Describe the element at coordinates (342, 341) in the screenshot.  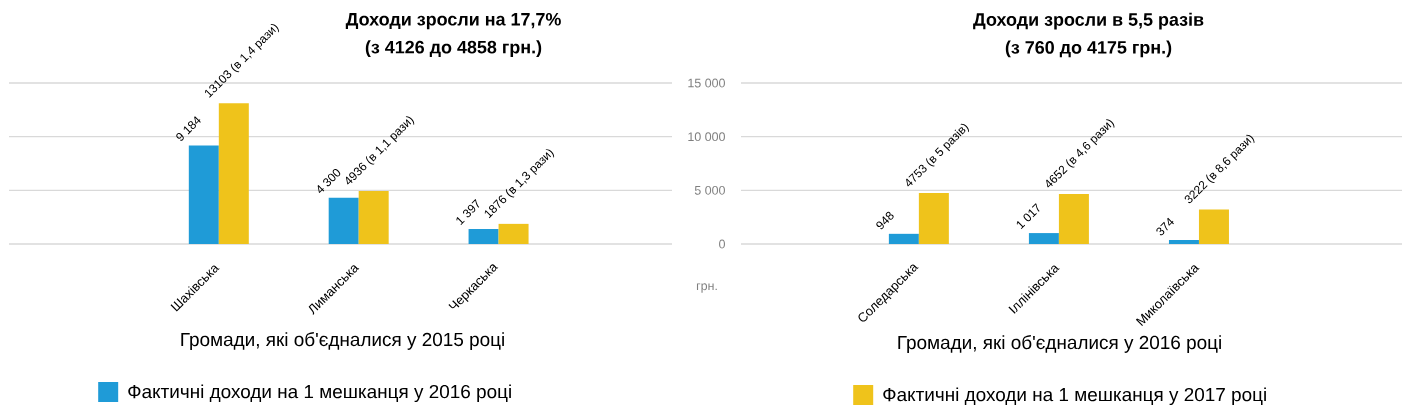
I see `x-axis-title: Громади, які об'єдналися у 2015 році` at that location.